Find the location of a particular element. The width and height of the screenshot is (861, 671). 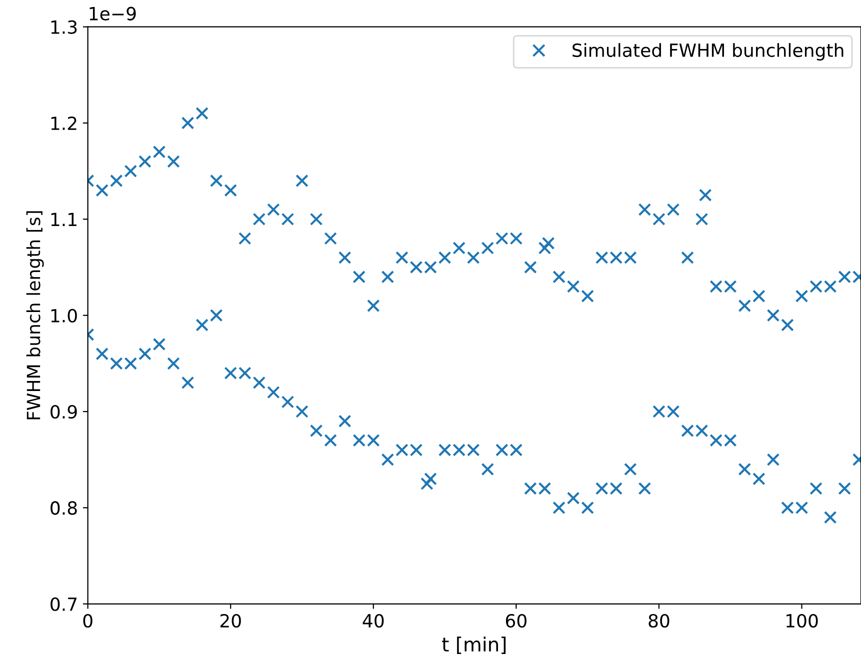

x-tick-label: 100 is located at coordinates (802, 621).